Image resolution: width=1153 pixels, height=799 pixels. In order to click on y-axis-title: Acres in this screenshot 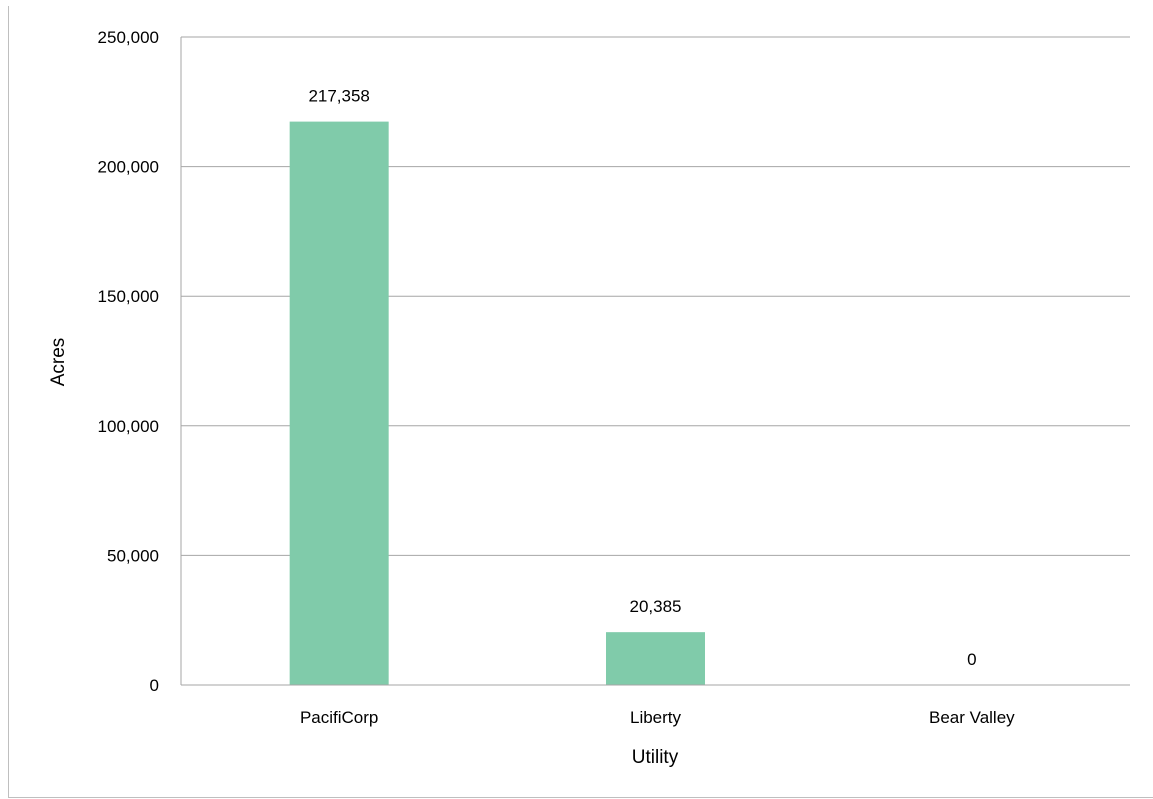, I will do `click(58, 362)`.